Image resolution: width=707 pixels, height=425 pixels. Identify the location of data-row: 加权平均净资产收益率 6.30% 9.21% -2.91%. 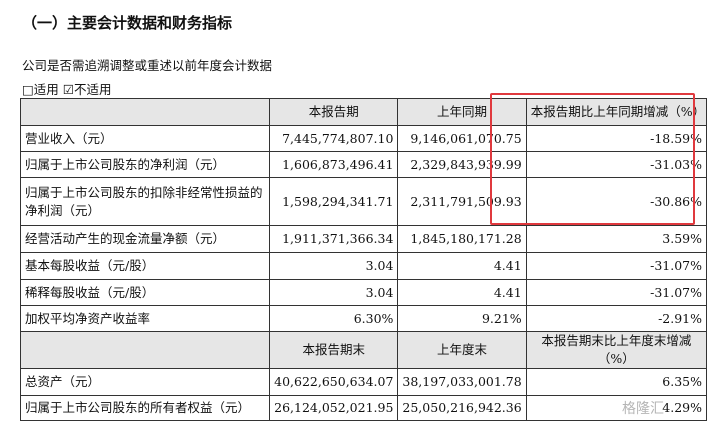
(363, 318).